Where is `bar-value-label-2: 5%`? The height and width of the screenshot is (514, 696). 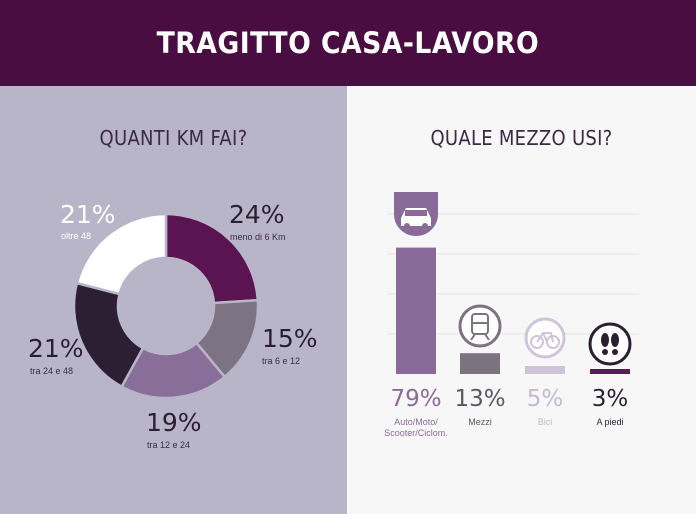 bar-value-label-2: 5% is located at coordinates (545, 399).